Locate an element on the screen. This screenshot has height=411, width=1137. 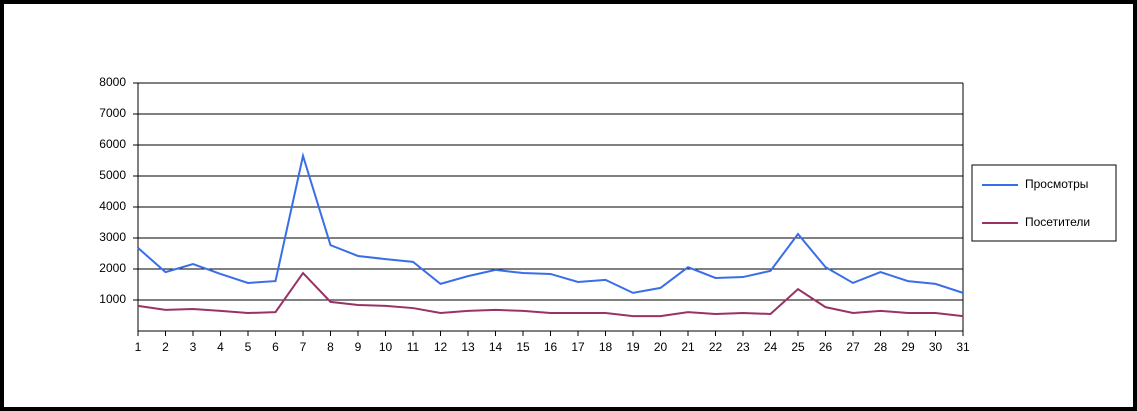
x-tick-label: 12 is located at coordinates (441, 347).